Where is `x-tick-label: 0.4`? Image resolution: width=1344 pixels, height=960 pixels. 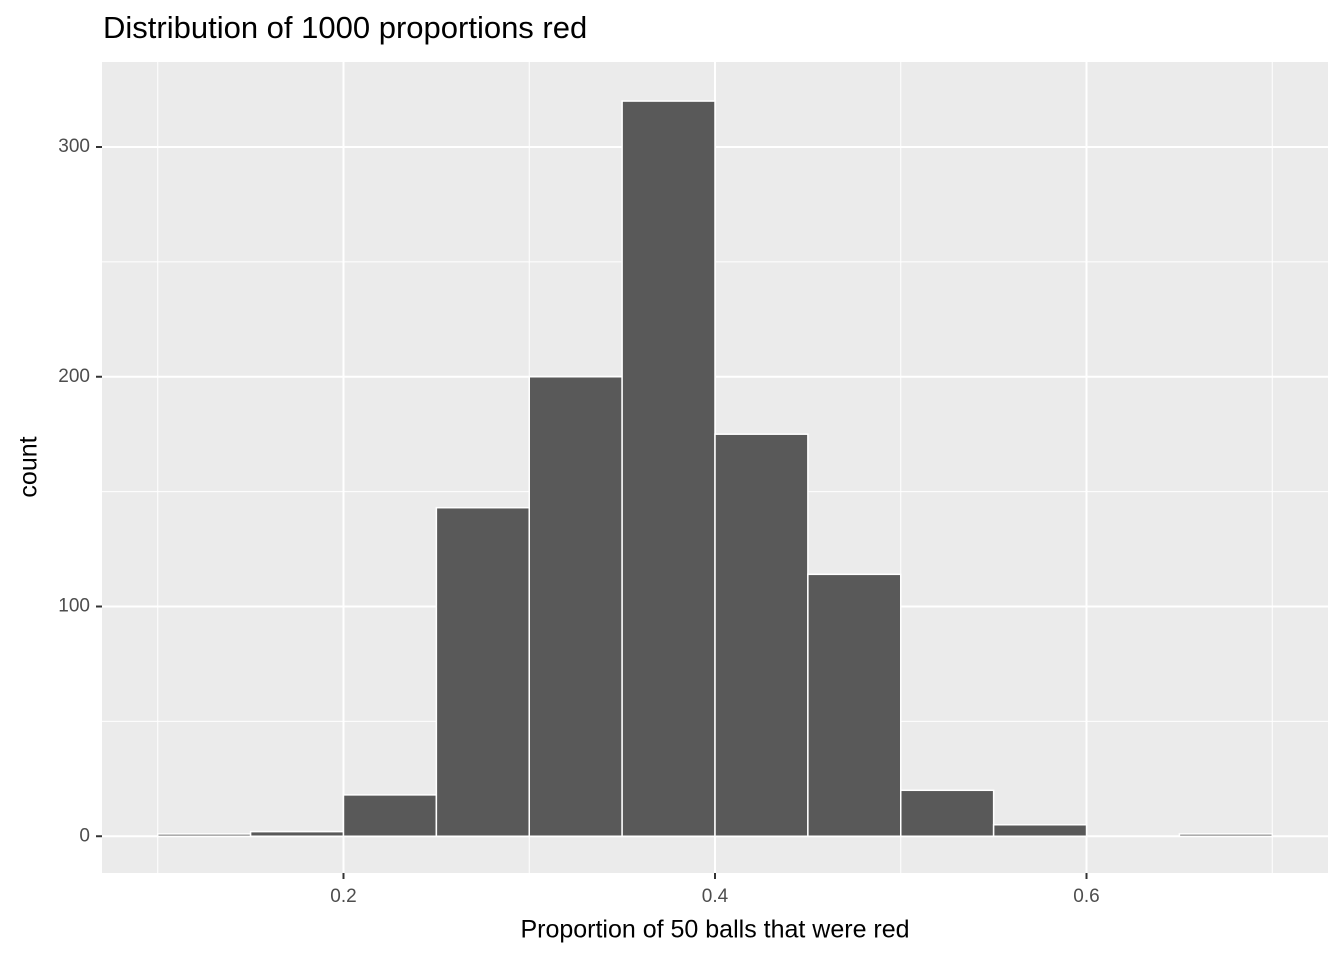
x-tick-label: 0.4 is located at coordinates (715, 896).